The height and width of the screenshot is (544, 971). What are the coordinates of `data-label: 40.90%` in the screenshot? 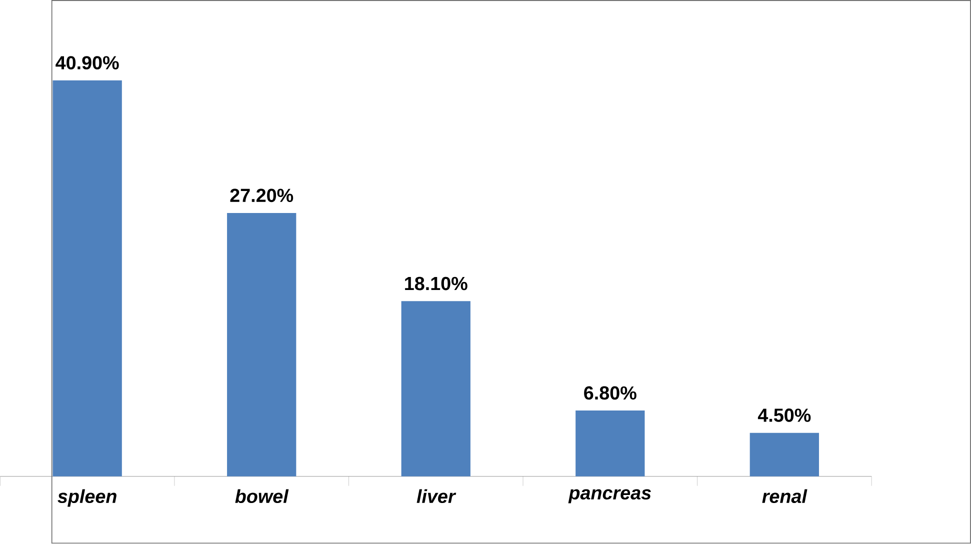 It's located at (87, 63).